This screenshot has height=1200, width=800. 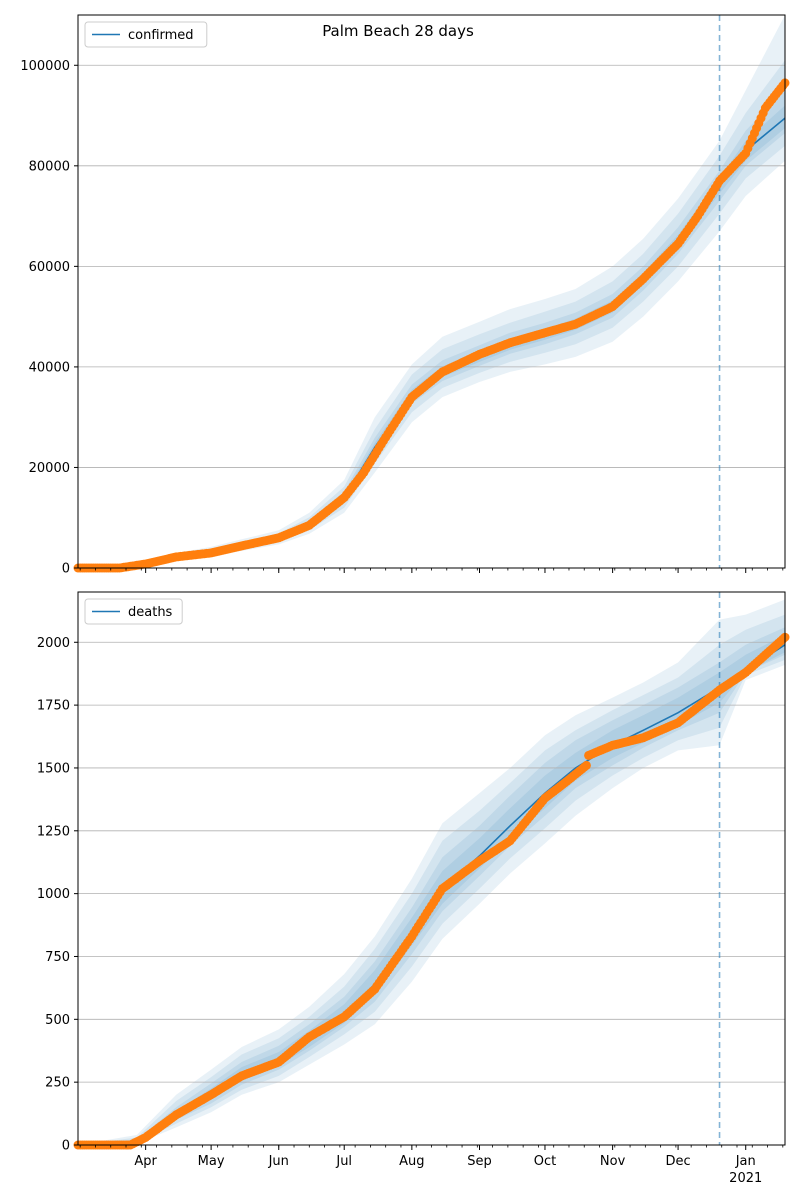 I want to click on confirmed-ytick-label-0: 0, so click(x=66, y=569).